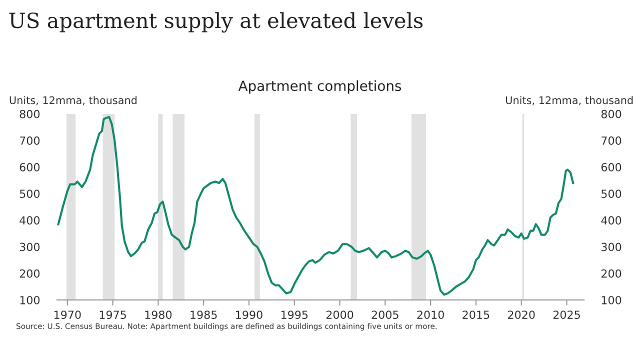  What do you see at coordinates (30, 247) in the screenshot?
I see `y-tick-label: 300` at bounding box center [30, 247].